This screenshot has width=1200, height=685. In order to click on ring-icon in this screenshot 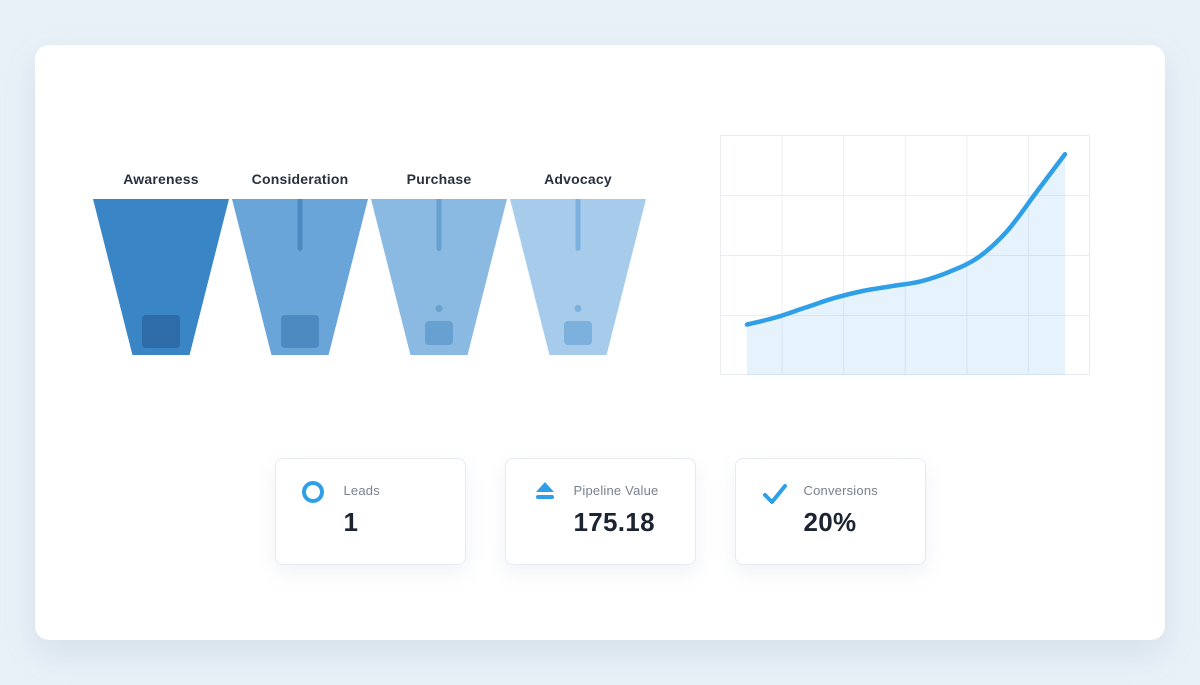, I will do `click(314, 522)`.